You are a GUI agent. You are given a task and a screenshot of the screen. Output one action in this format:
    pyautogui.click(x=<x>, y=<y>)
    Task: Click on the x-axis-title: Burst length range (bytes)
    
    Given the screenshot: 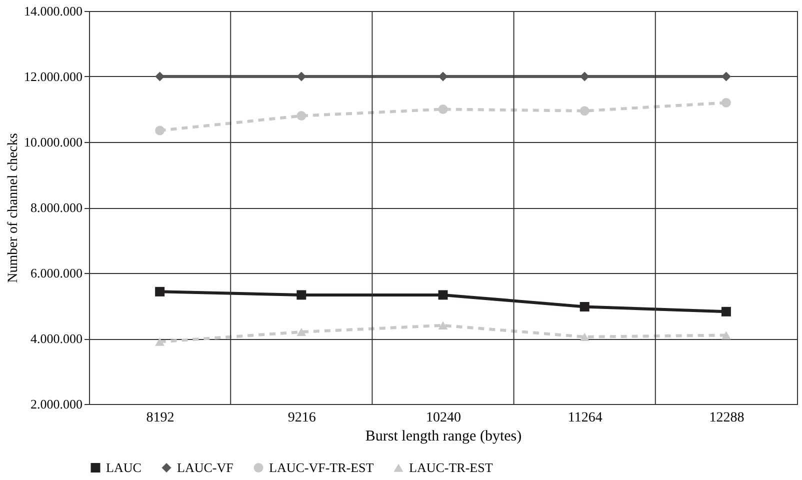 What is the action you would take?
    pyautogui.click(x=443, y=436)
    